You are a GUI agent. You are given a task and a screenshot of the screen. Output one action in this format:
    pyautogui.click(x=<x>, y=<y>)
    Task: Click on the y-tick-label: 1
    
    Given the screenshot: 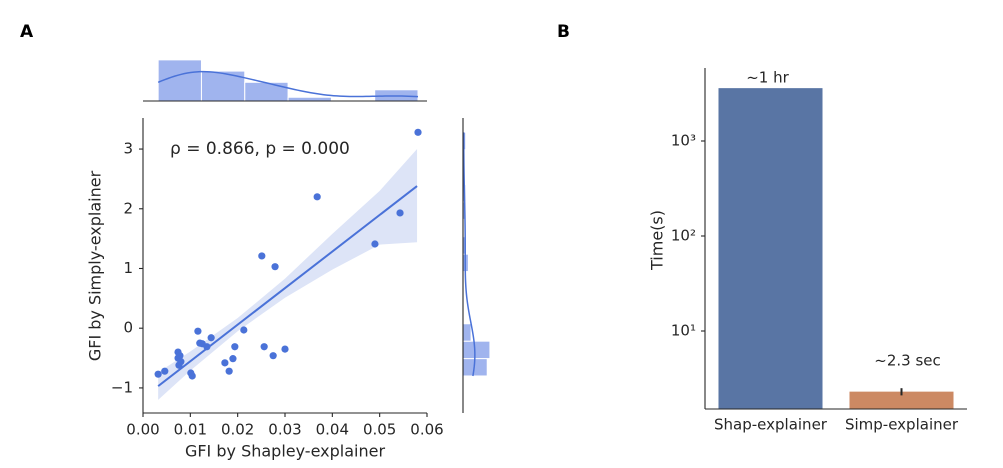 What is the action you would take?
    pyautogui.click(x=128, y=268)
    